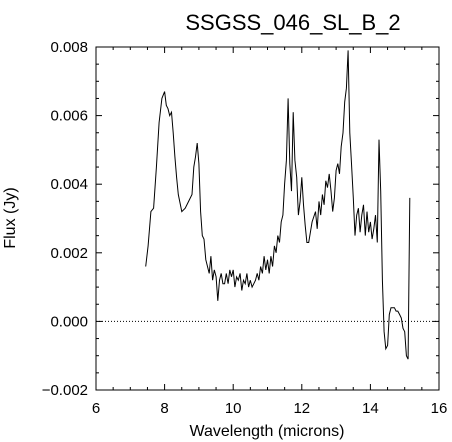 This screenshot has height=442, width=452. I want to click on y-tick-label: 0.002, so click(69, 253).